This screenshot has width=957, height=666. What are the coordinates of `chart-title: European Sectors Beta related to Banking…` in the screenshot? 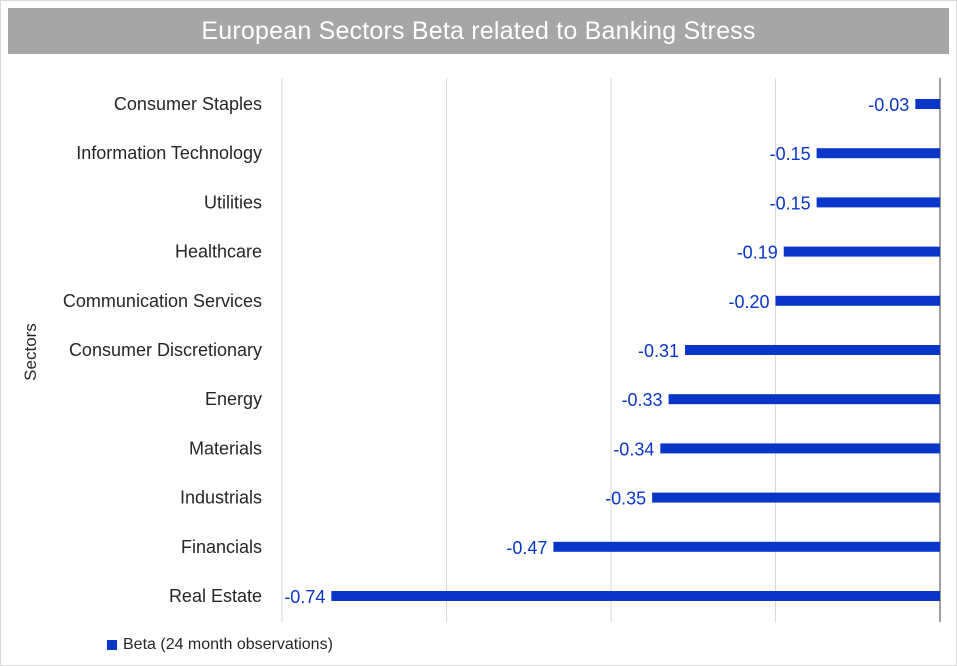 It's located at (478, 31).